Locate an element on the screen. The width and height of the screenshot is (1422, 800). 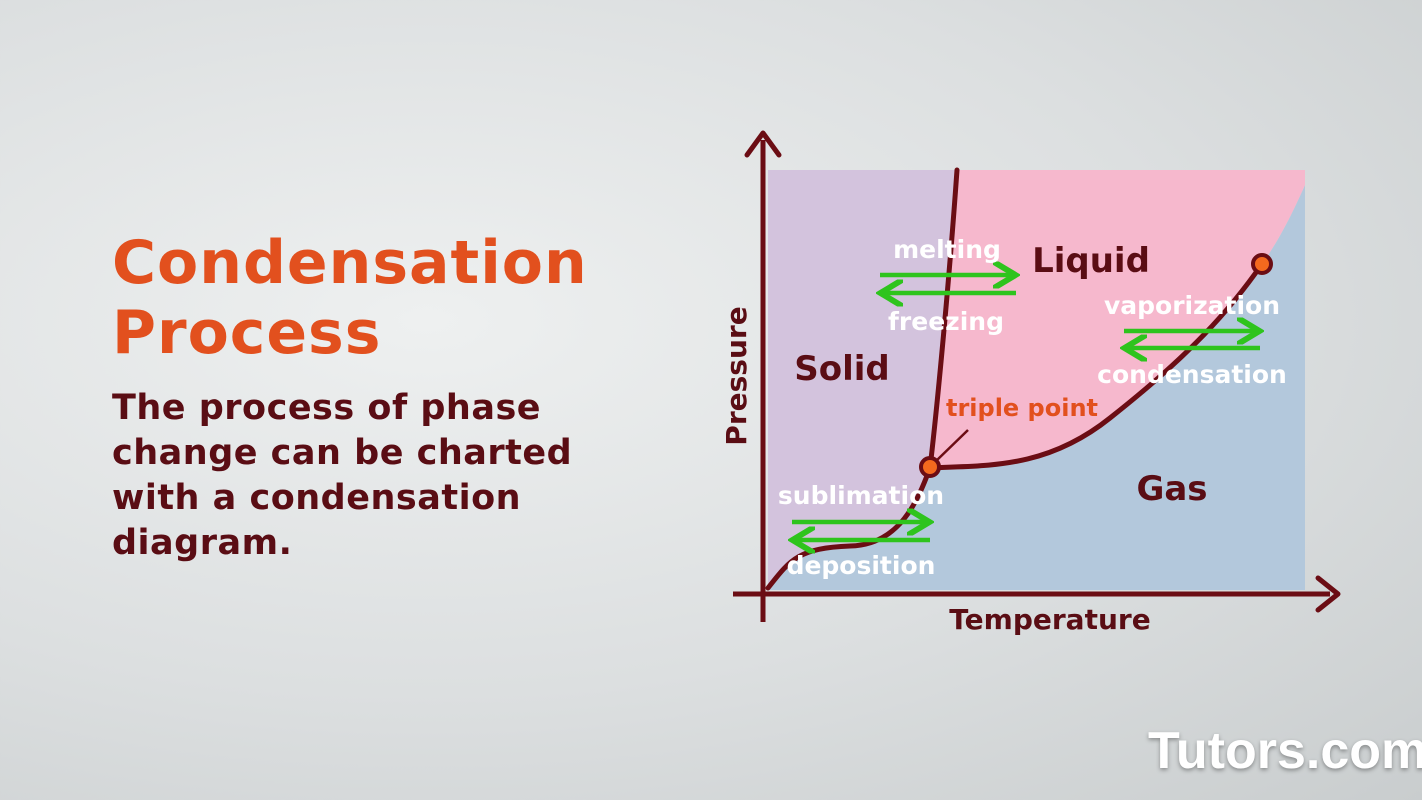
freezing-label: freezing is located at coordinates (946, 321).